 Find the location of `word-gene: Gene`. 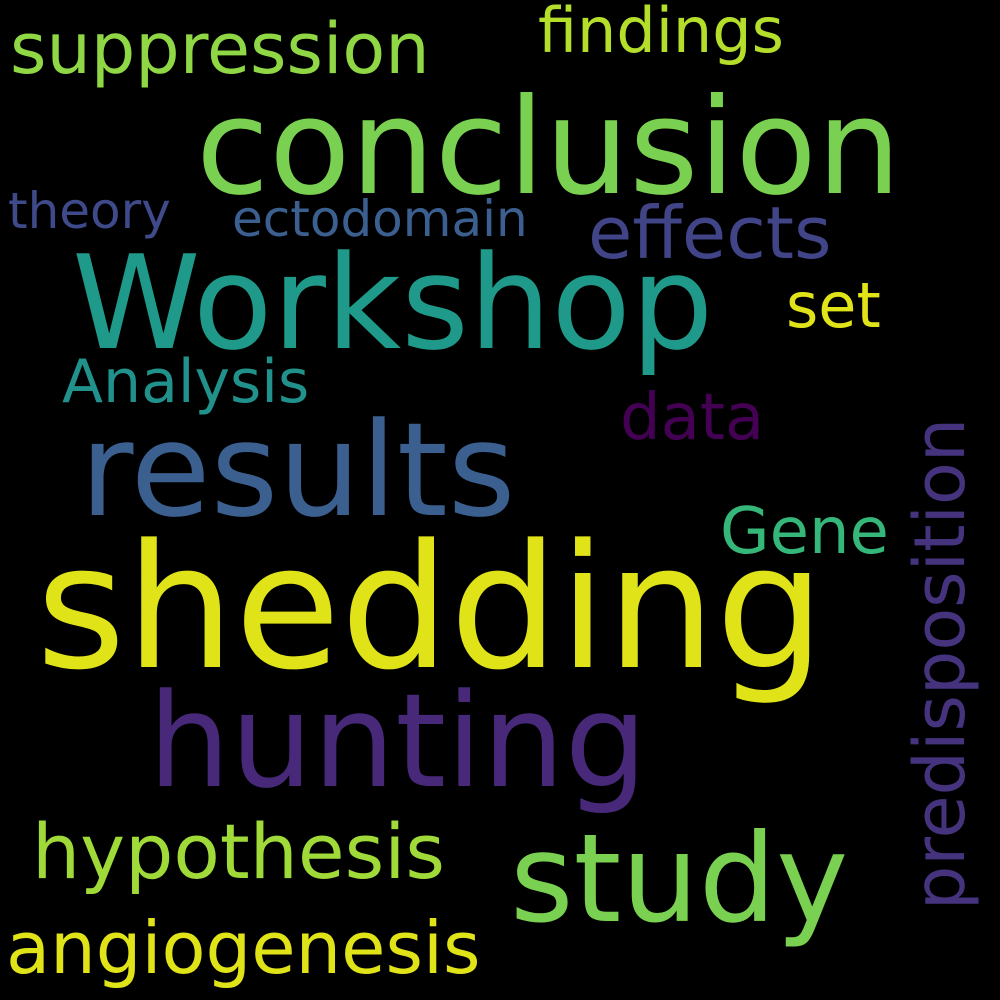

word-gene: Gene is located at coordinates (804, 532).